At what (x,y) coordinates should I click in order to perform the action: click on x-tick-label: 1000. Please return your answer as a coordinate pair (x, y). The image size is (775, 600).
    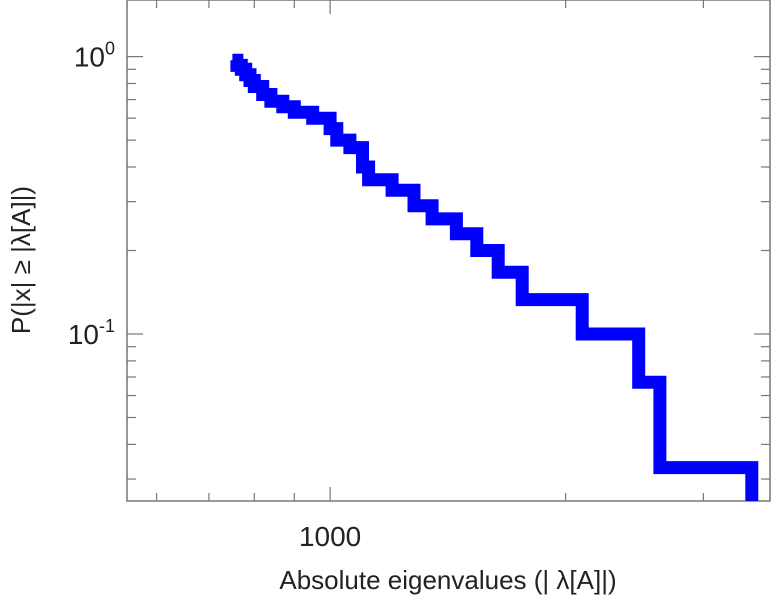
    Looking at the image, I should click on (330, 536).